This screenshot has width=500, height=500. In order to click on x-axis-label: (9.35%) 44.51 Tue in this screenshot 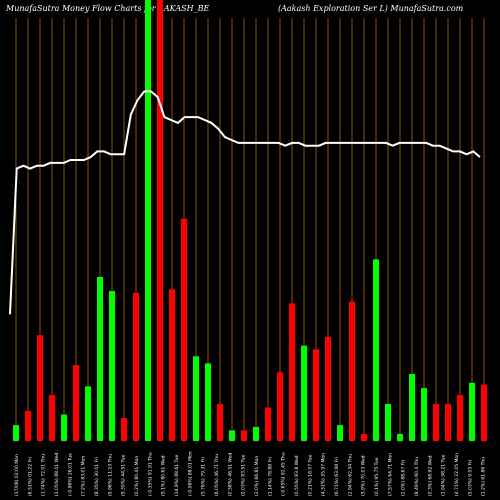, I will do `click(124, 475)`.